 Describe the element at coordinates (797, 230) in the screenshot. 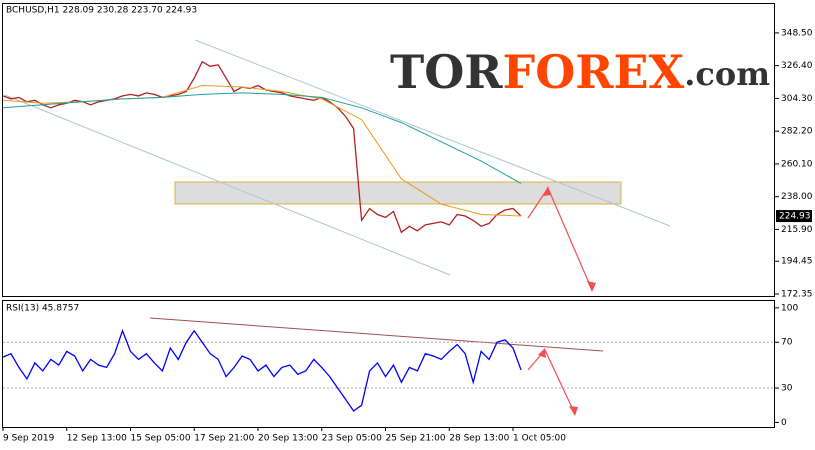

I see `y-tick-label: 215.90` at that location.